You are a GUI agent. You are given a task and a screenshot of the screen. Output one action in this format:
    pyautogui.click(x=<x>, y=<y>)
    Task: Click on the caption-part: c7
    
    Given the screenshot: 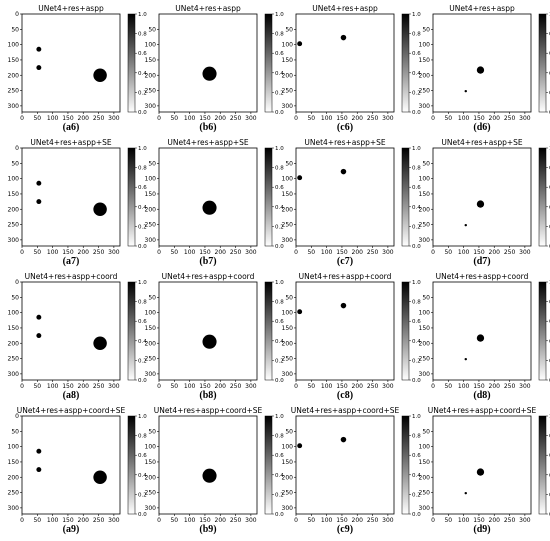 What is the action you would take?
    pyautogui.click(x=344, y=261)
    